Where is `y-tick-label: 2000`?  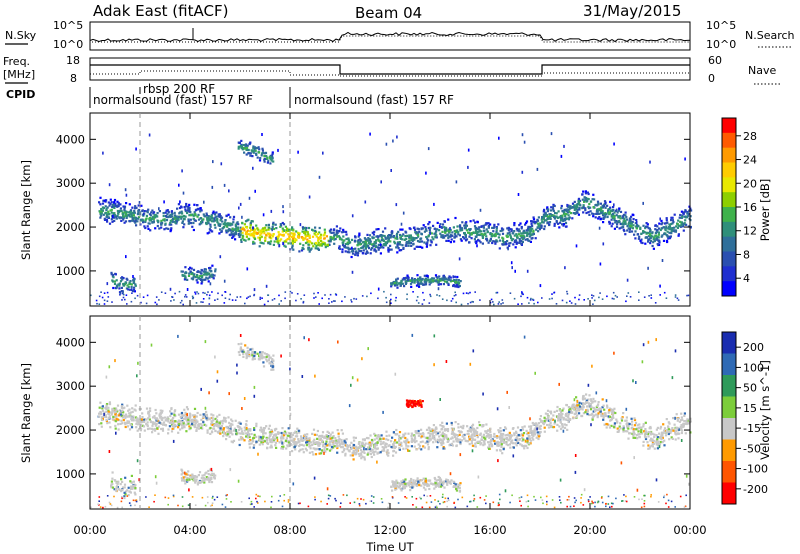
y-tick-label: 2000 is located at coordinates (70, 227).